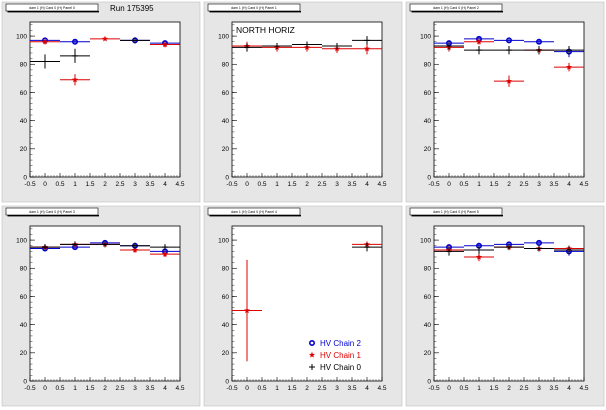  I want to click on legend-label: HV Chain 1, so click(340, 355).